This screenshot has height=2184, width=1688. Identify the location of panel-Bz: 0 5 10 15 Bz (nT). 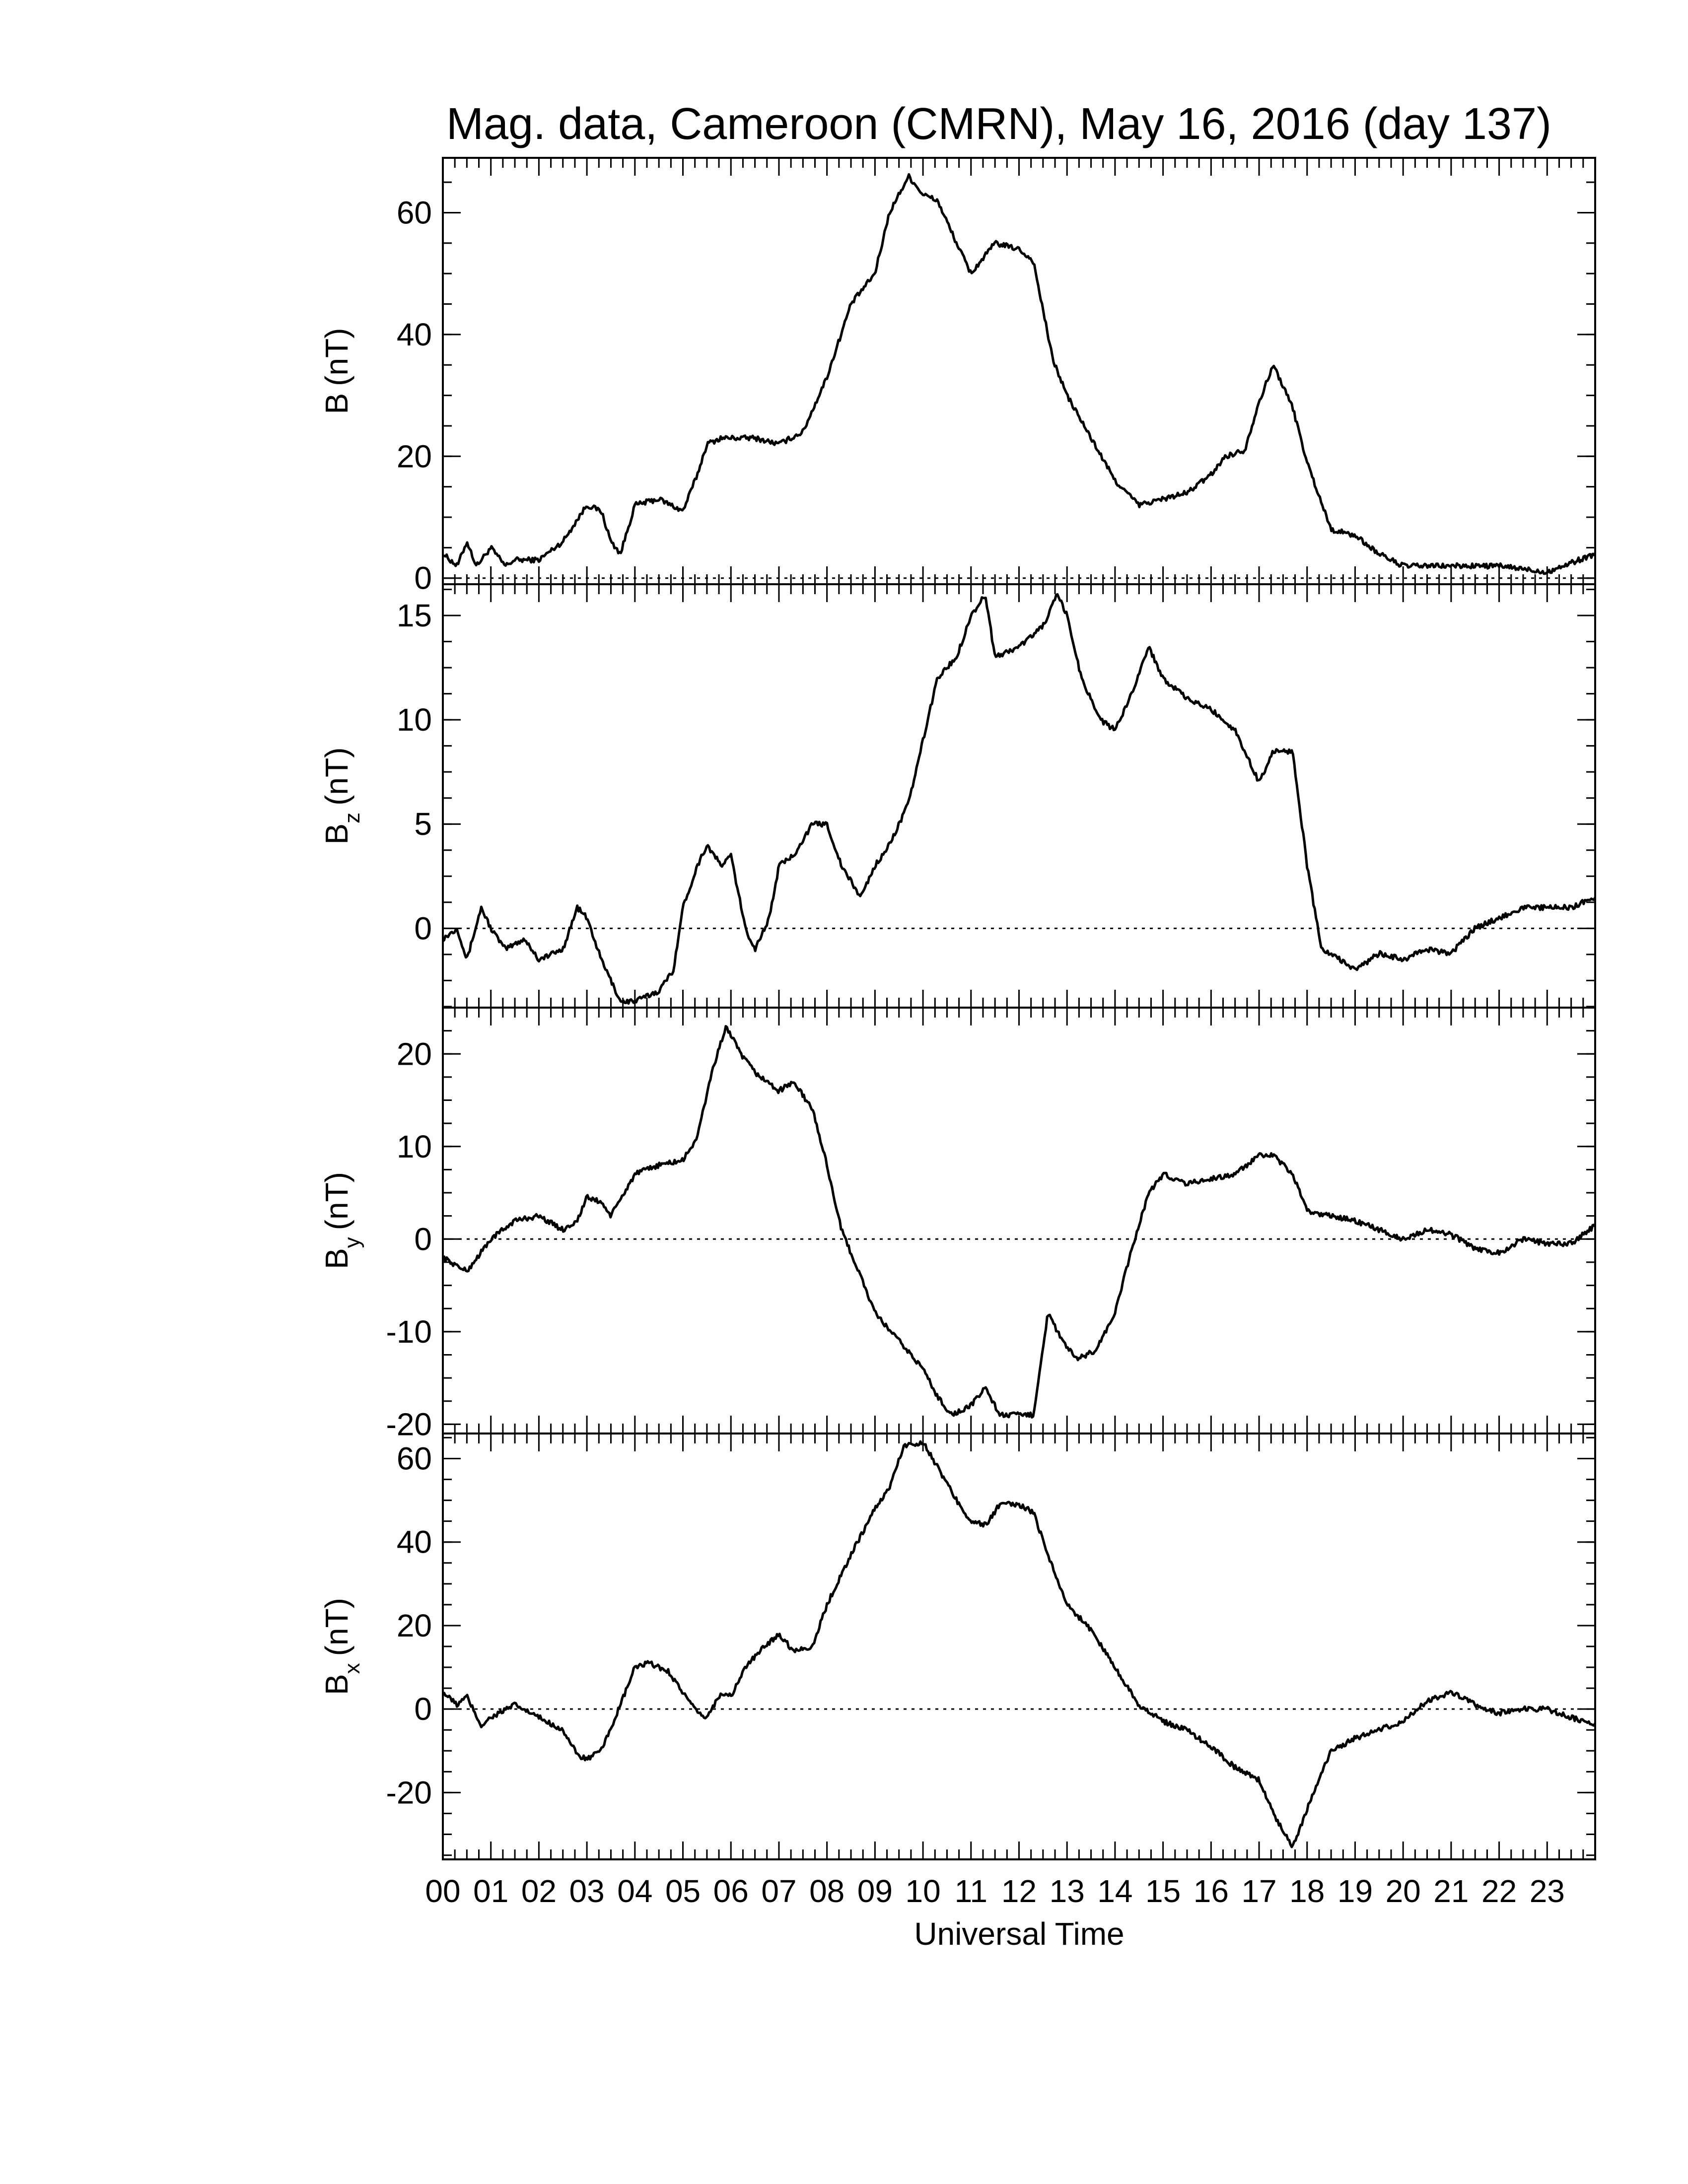
(957, 796).